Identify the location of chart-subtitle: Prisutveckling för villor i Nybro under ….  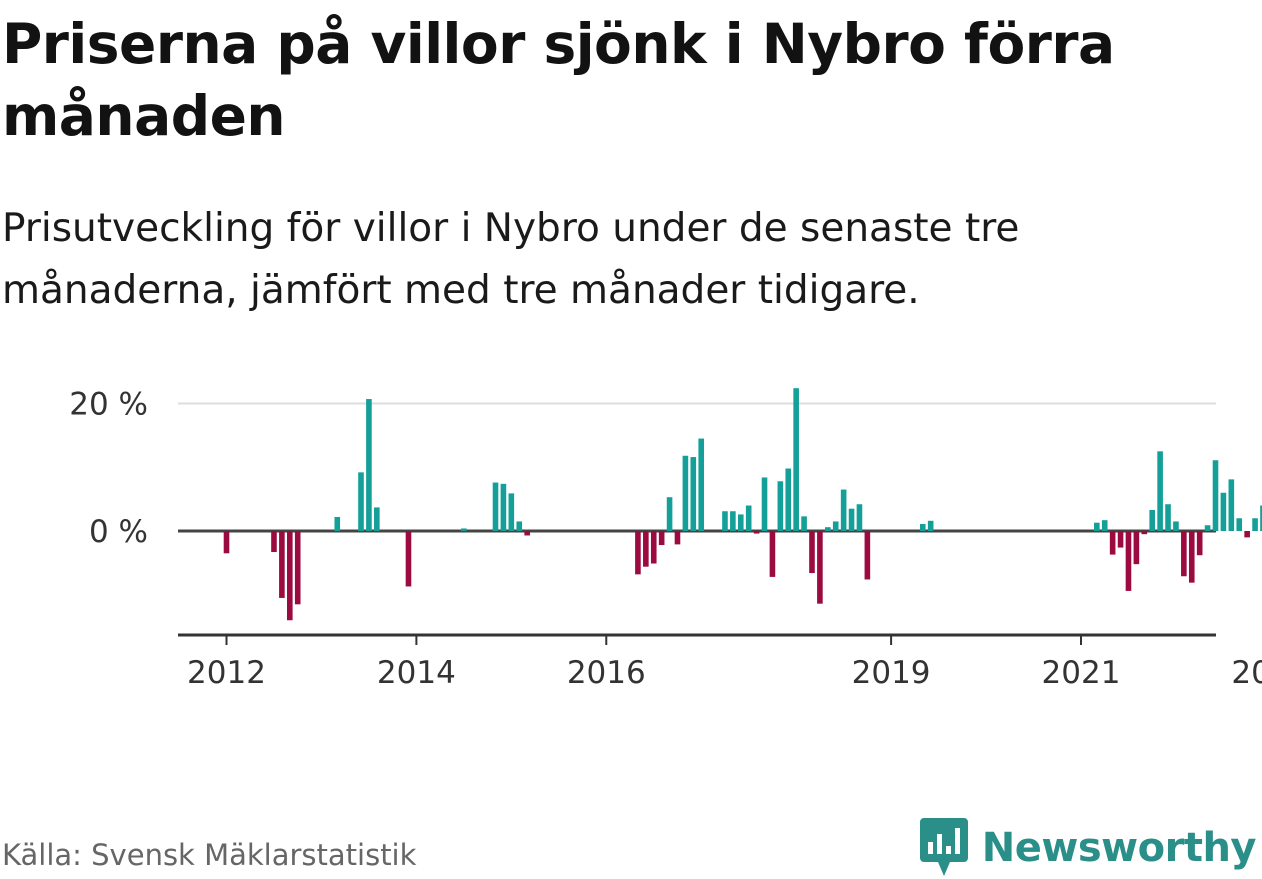
(511, 259).